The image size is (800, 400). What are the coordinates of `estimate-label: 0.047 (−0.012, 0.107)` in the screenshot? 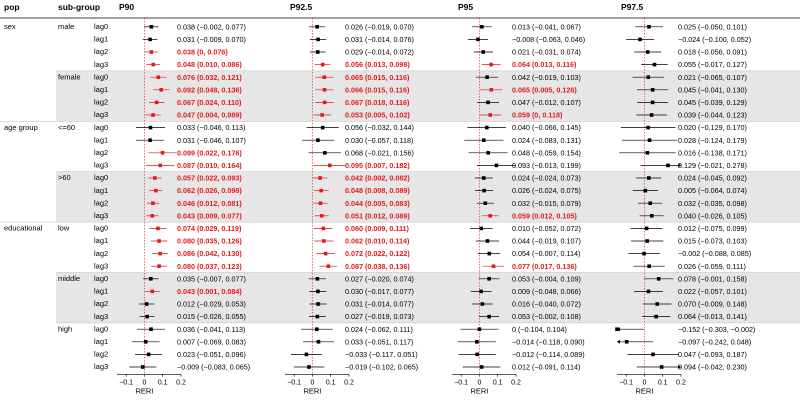 It's located at (546, 102).